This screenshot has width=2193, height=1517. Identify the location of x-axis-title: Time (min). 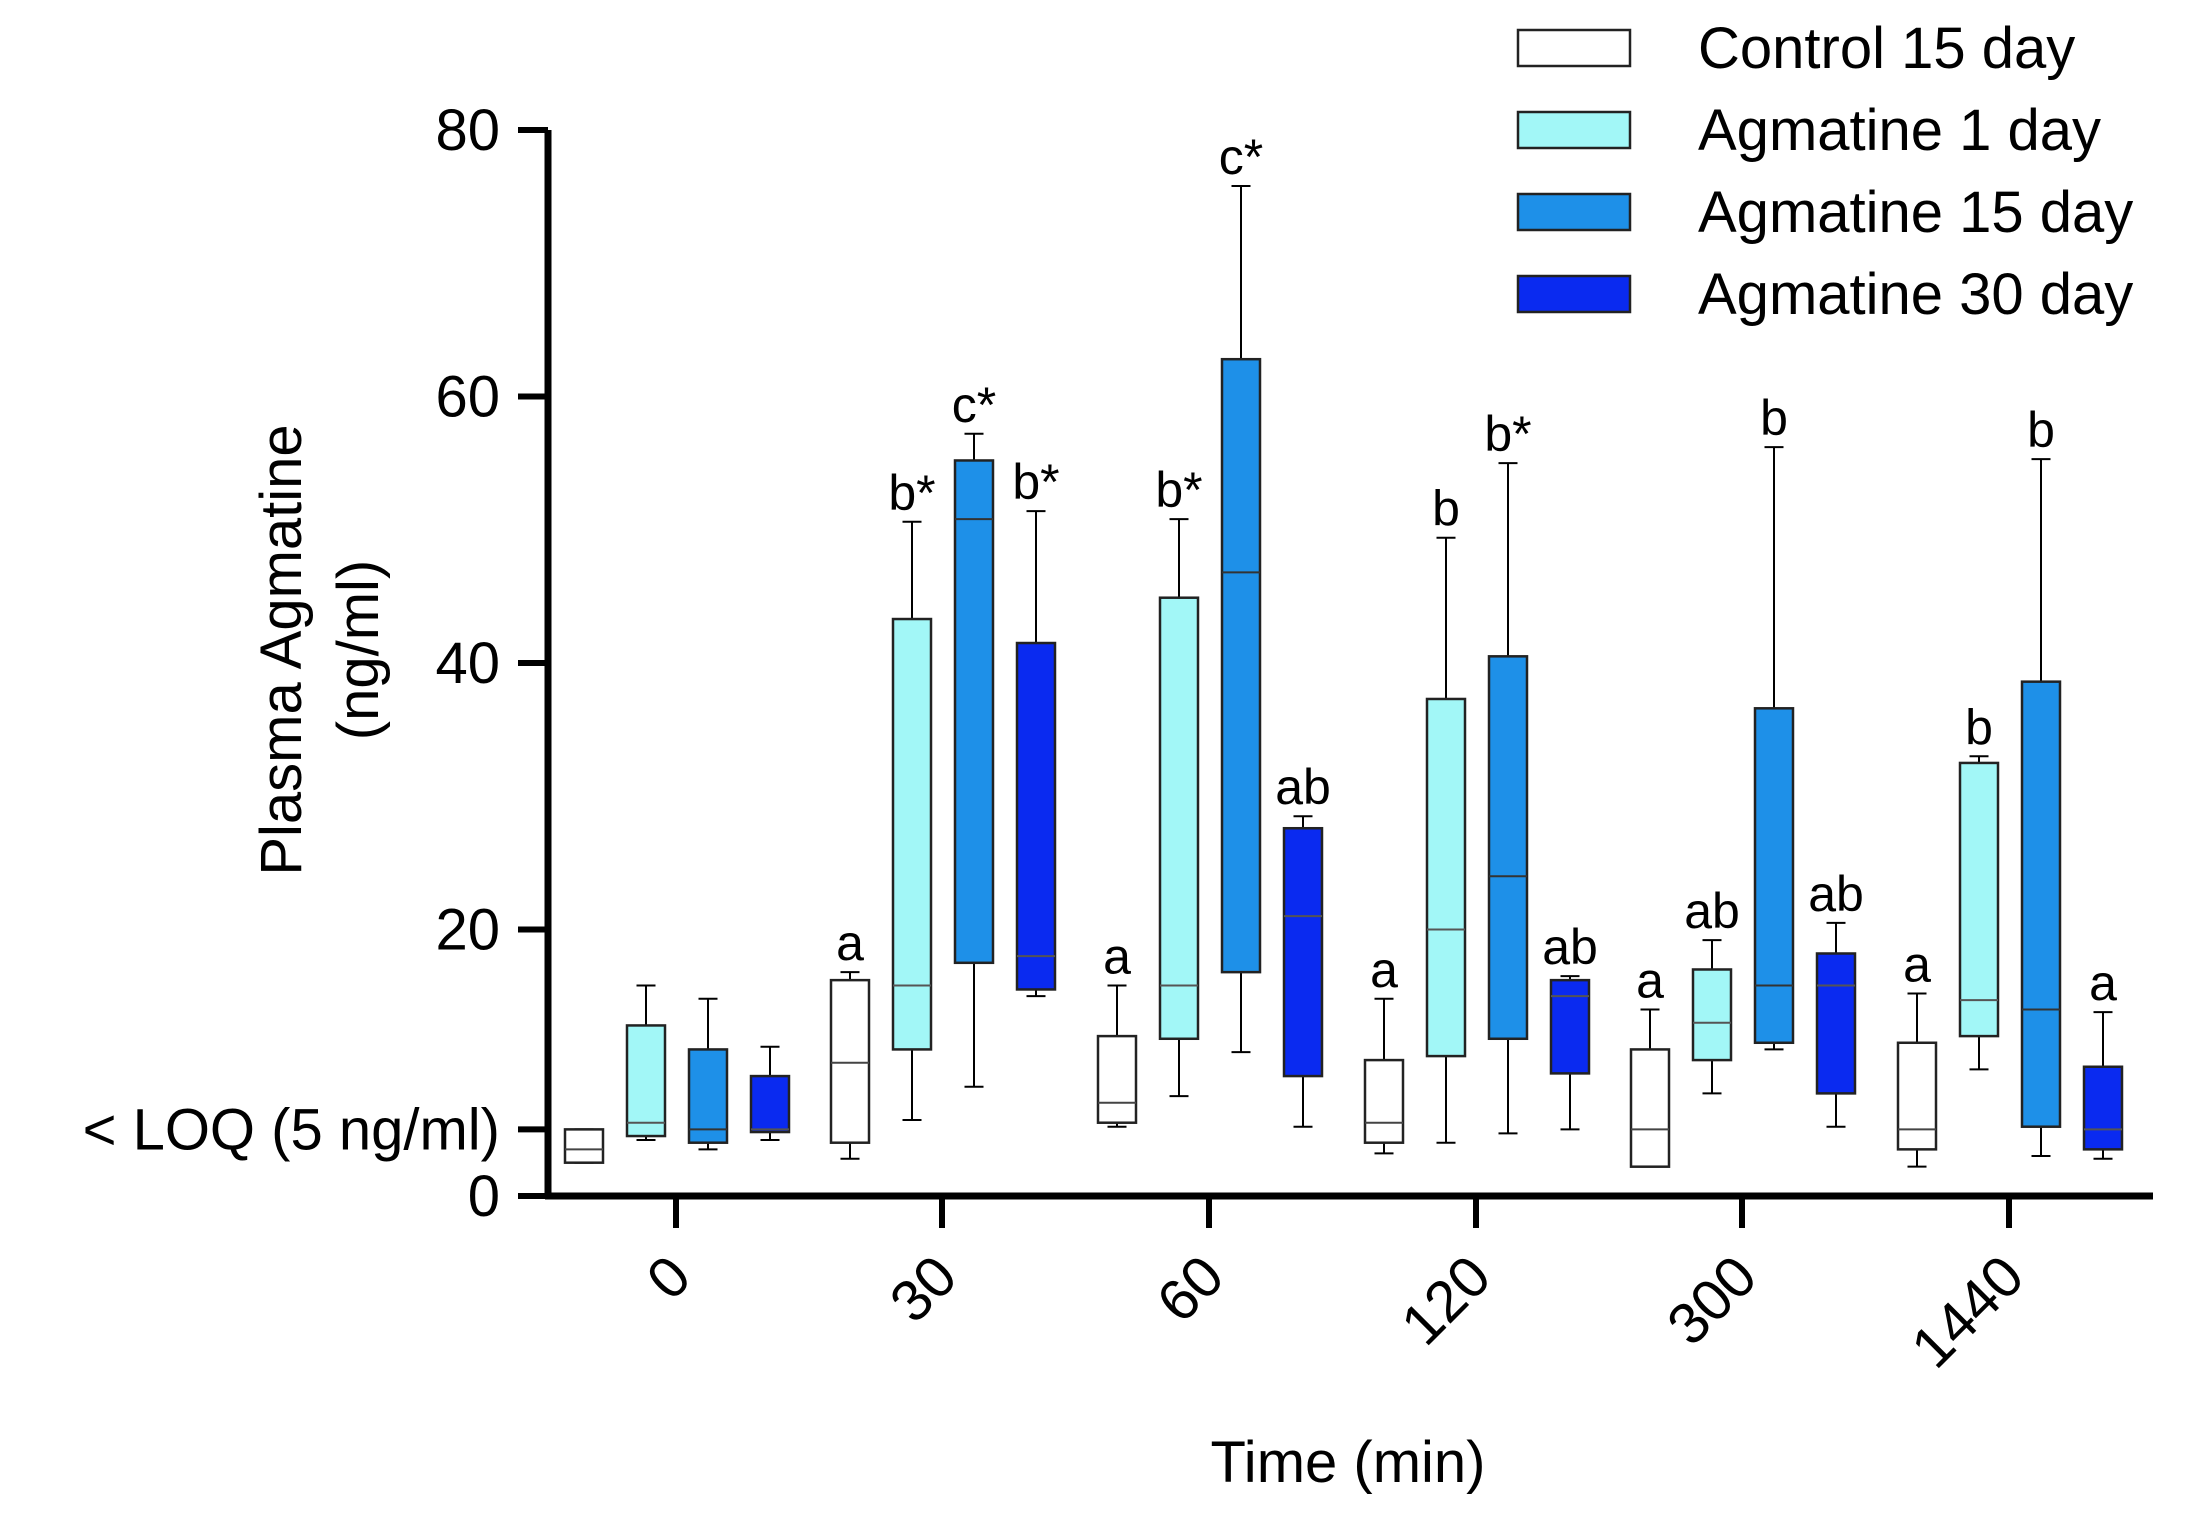
(1348, 1462).